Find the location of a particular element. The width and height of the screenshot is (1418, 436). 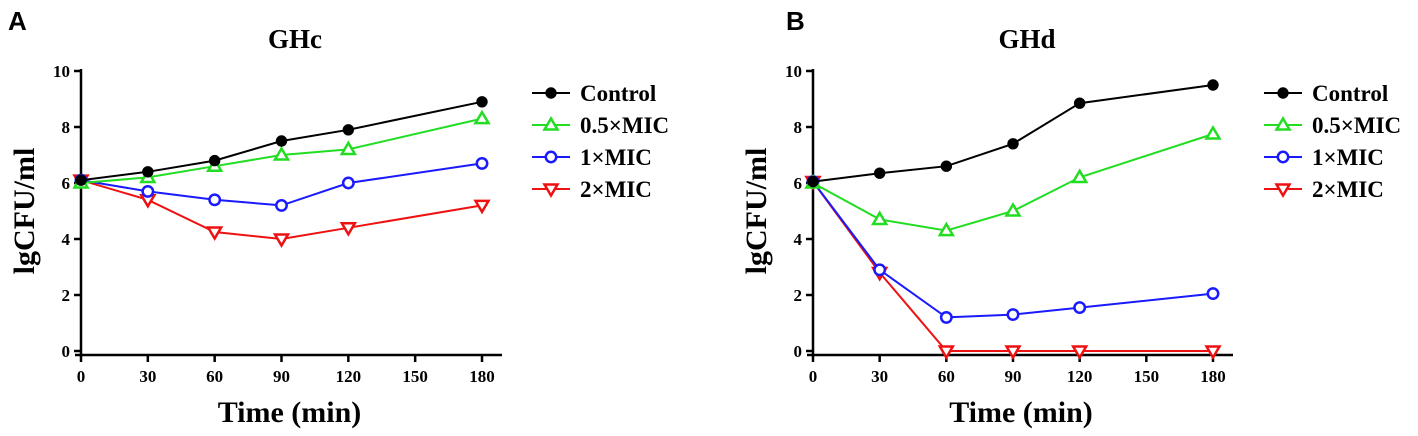

series-line-control is located at coordinates (1013, 133).